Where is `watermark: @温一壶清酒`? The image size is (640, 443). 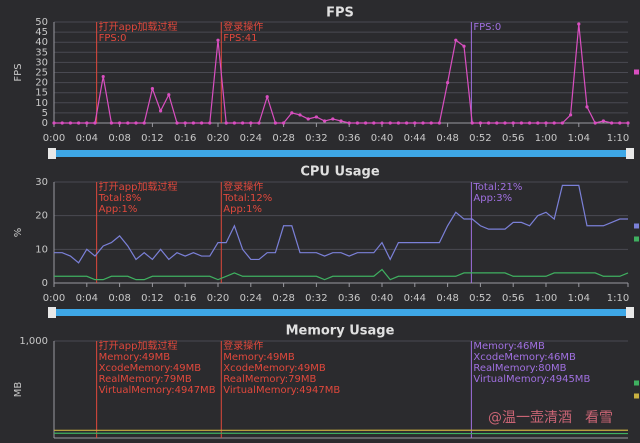 watermark: @温一壶清酒 is located at coordinates (530, 418).